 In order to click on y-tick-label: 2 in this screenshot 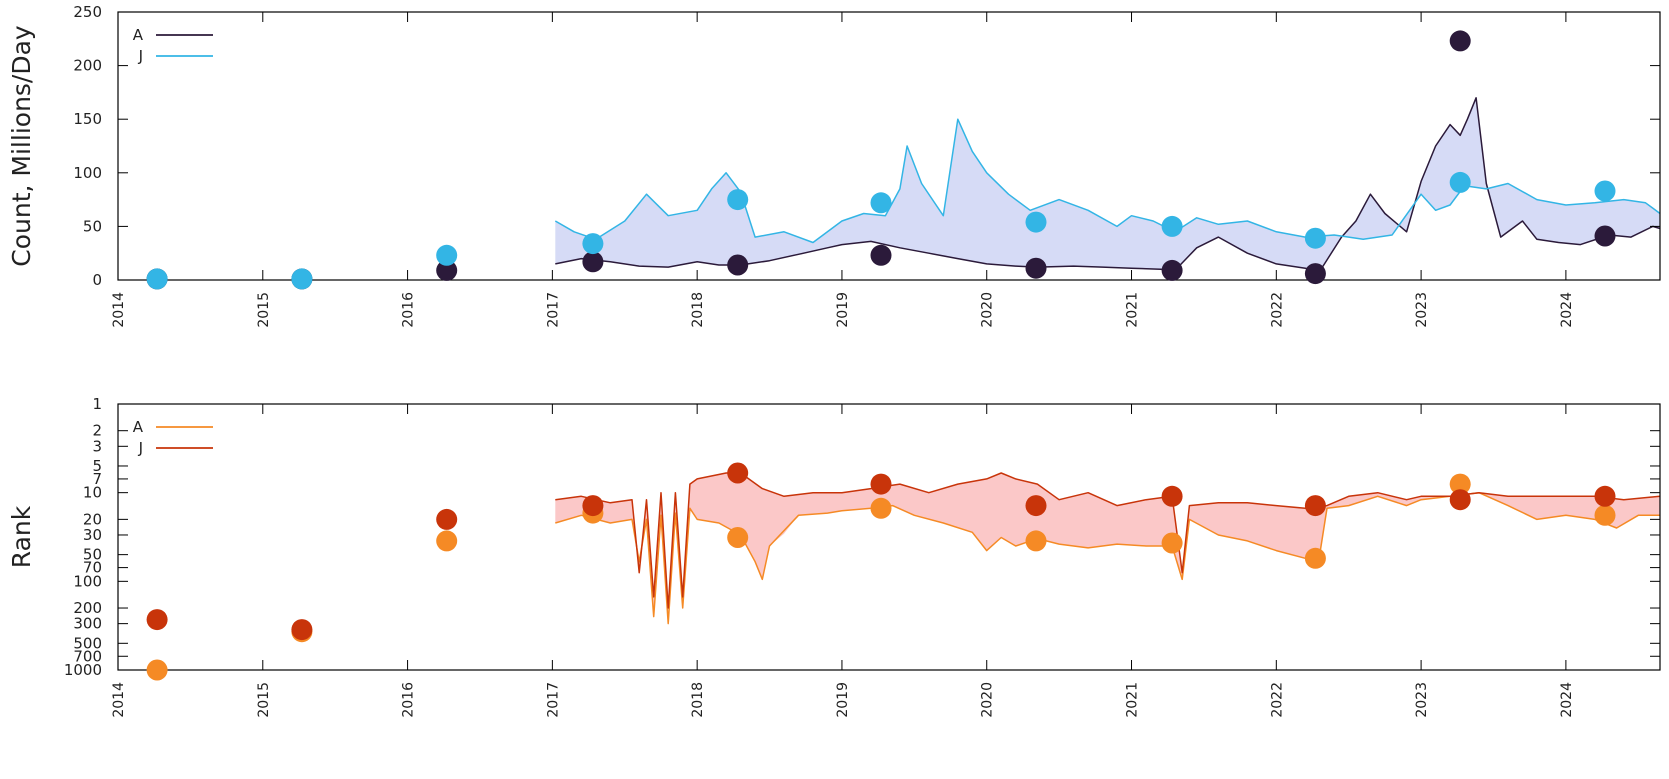, I will do `click(97, 431)`.